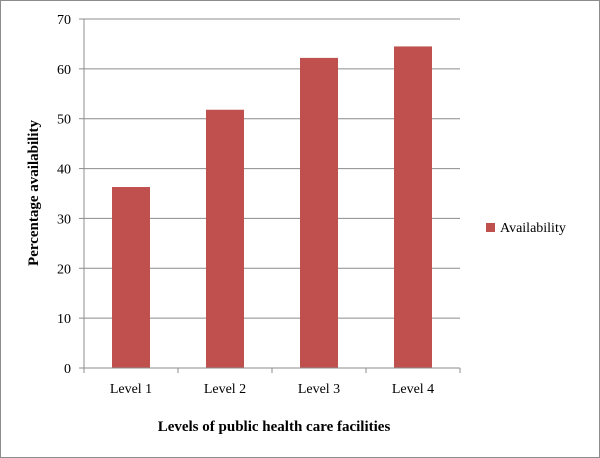 This screenshot has width=600, height=458. What do you see at coordinates (67, 369) in the screenshot?
I see `y-tick-label: 0` at bounding box center [67, 369].